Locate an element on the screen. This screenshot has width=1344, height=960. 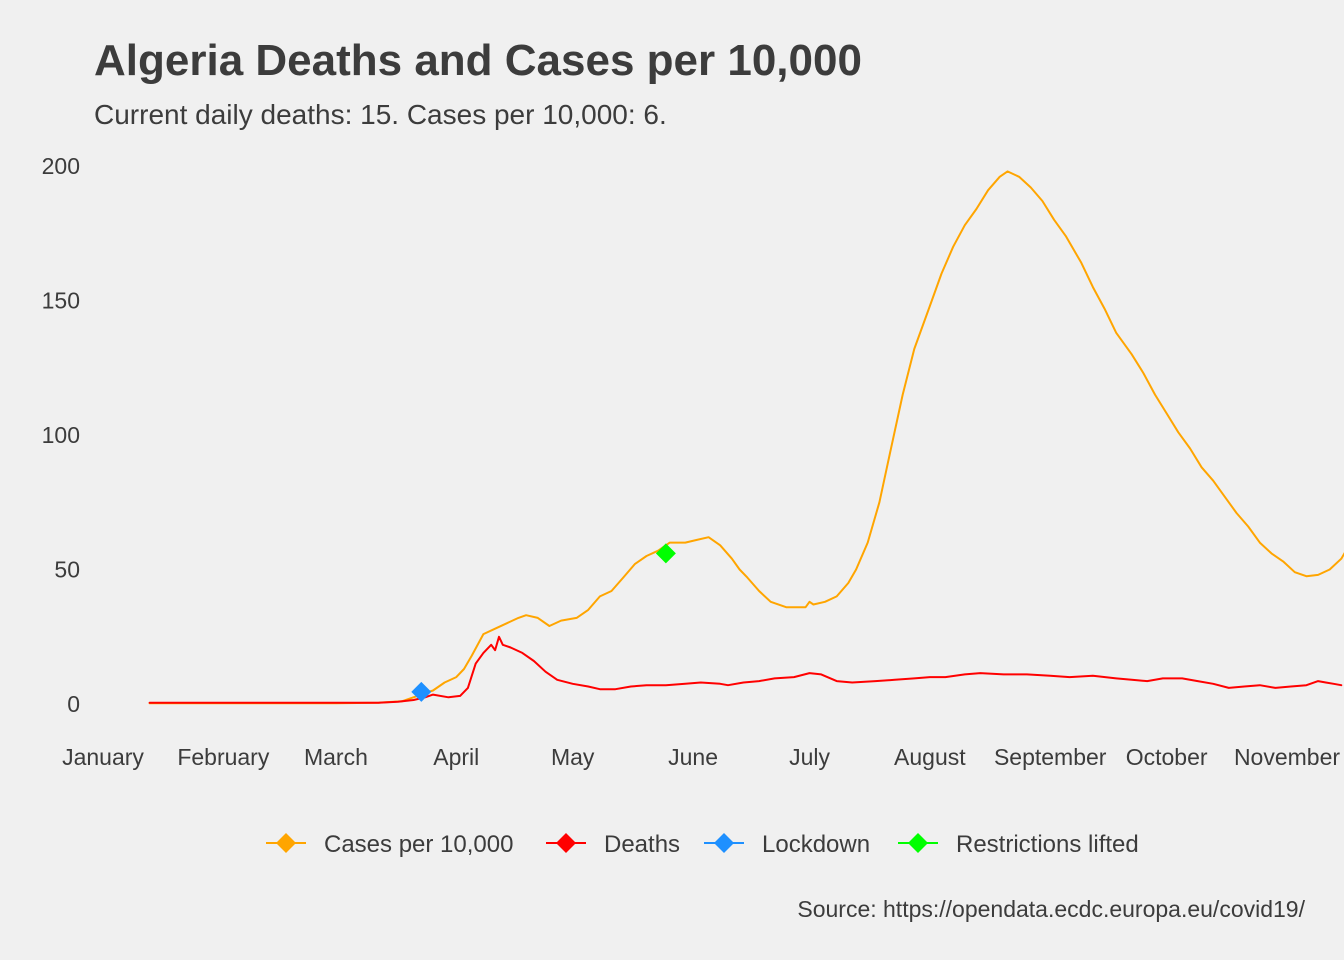
x-tick-label: February is located at coordinates (223, 757).